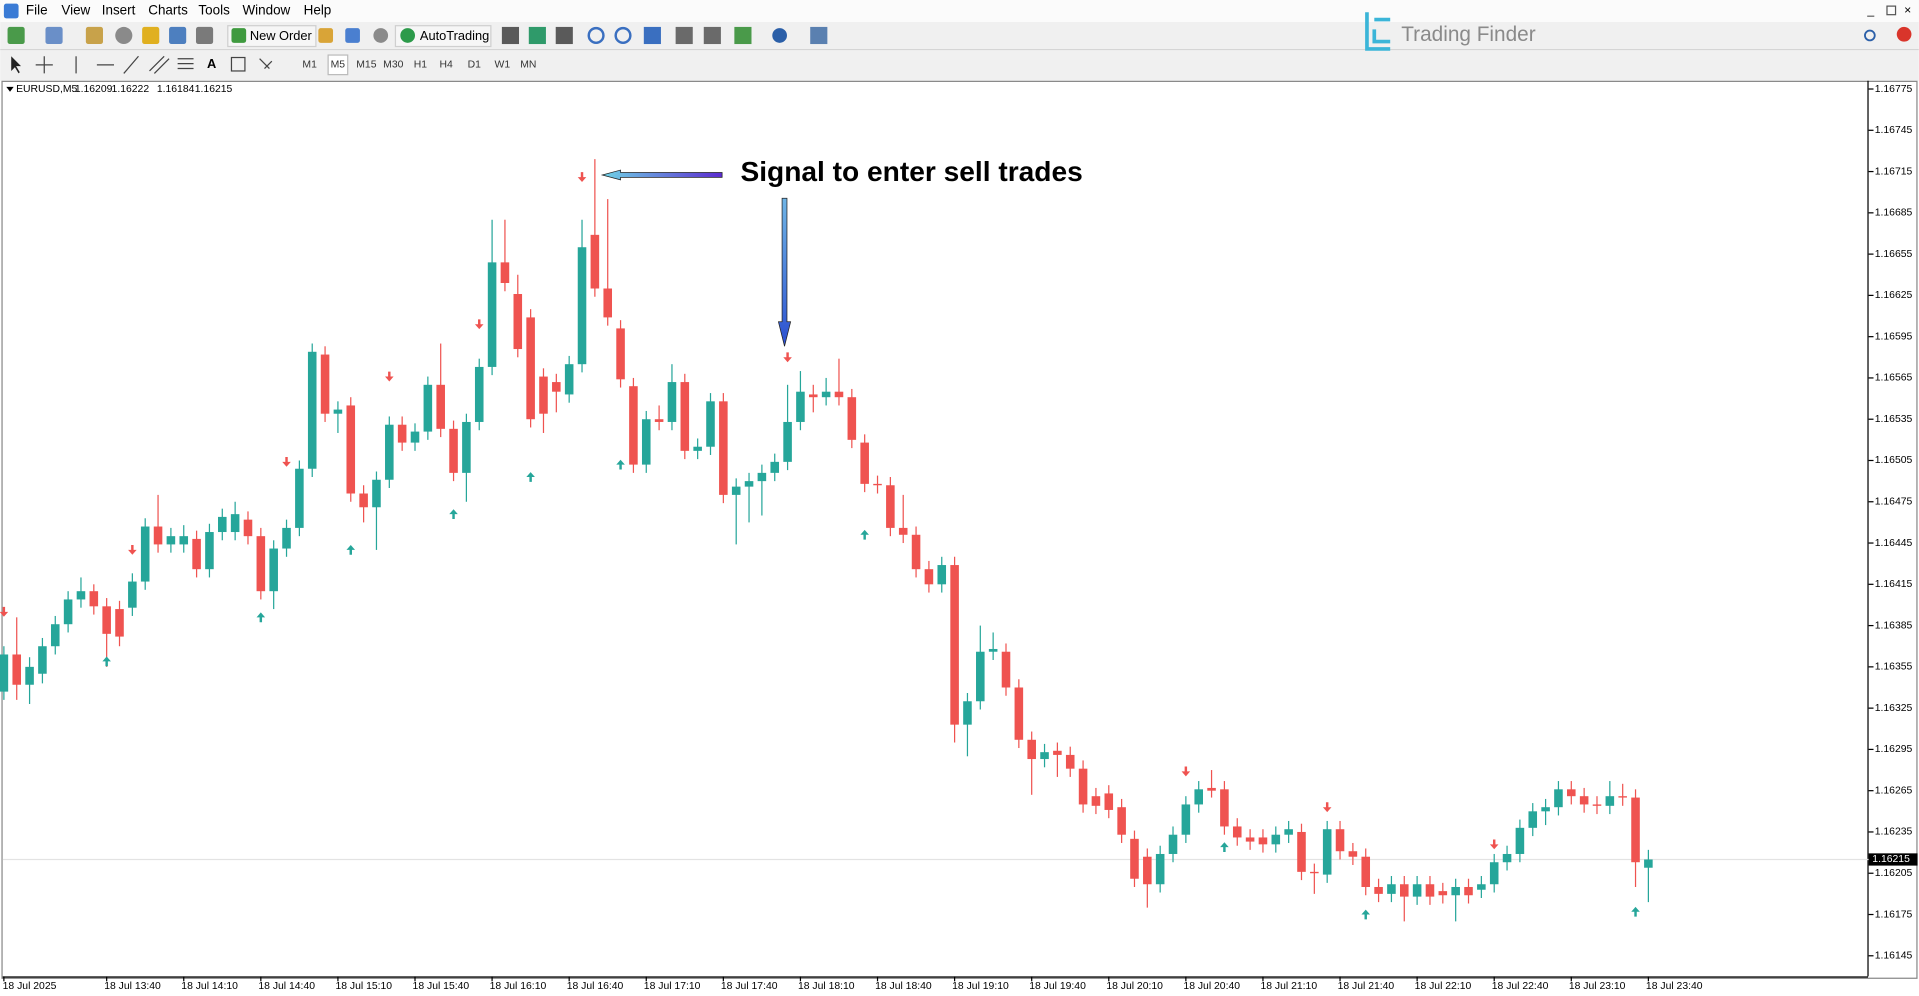 The height and width of the screenshot is (996, 1919). I want to click on zoom-in-icon, so click(596, 35).